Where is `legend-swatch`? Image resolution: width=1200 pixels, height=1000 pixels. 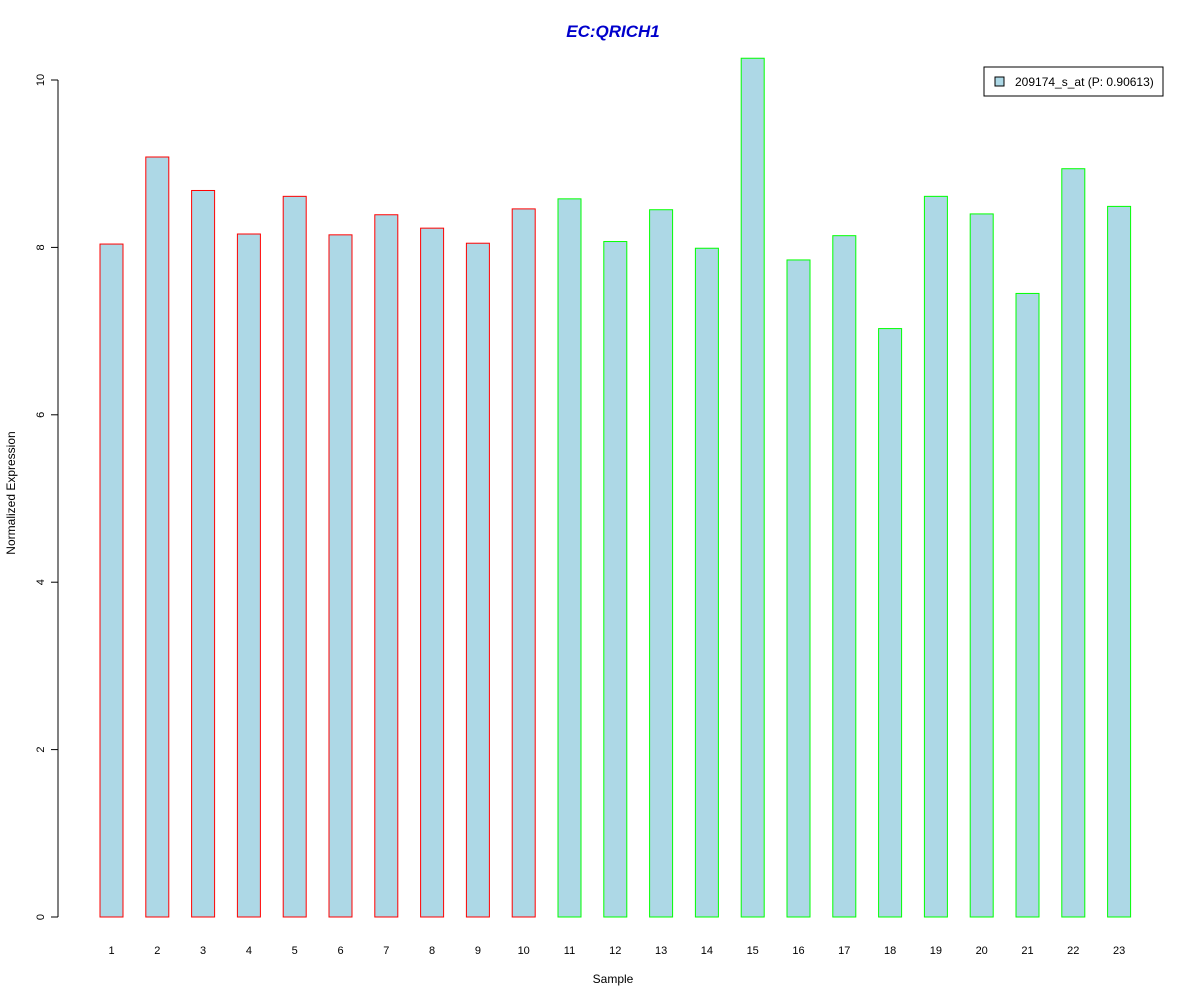 legend-swatch is located at coordinates (999, 81).